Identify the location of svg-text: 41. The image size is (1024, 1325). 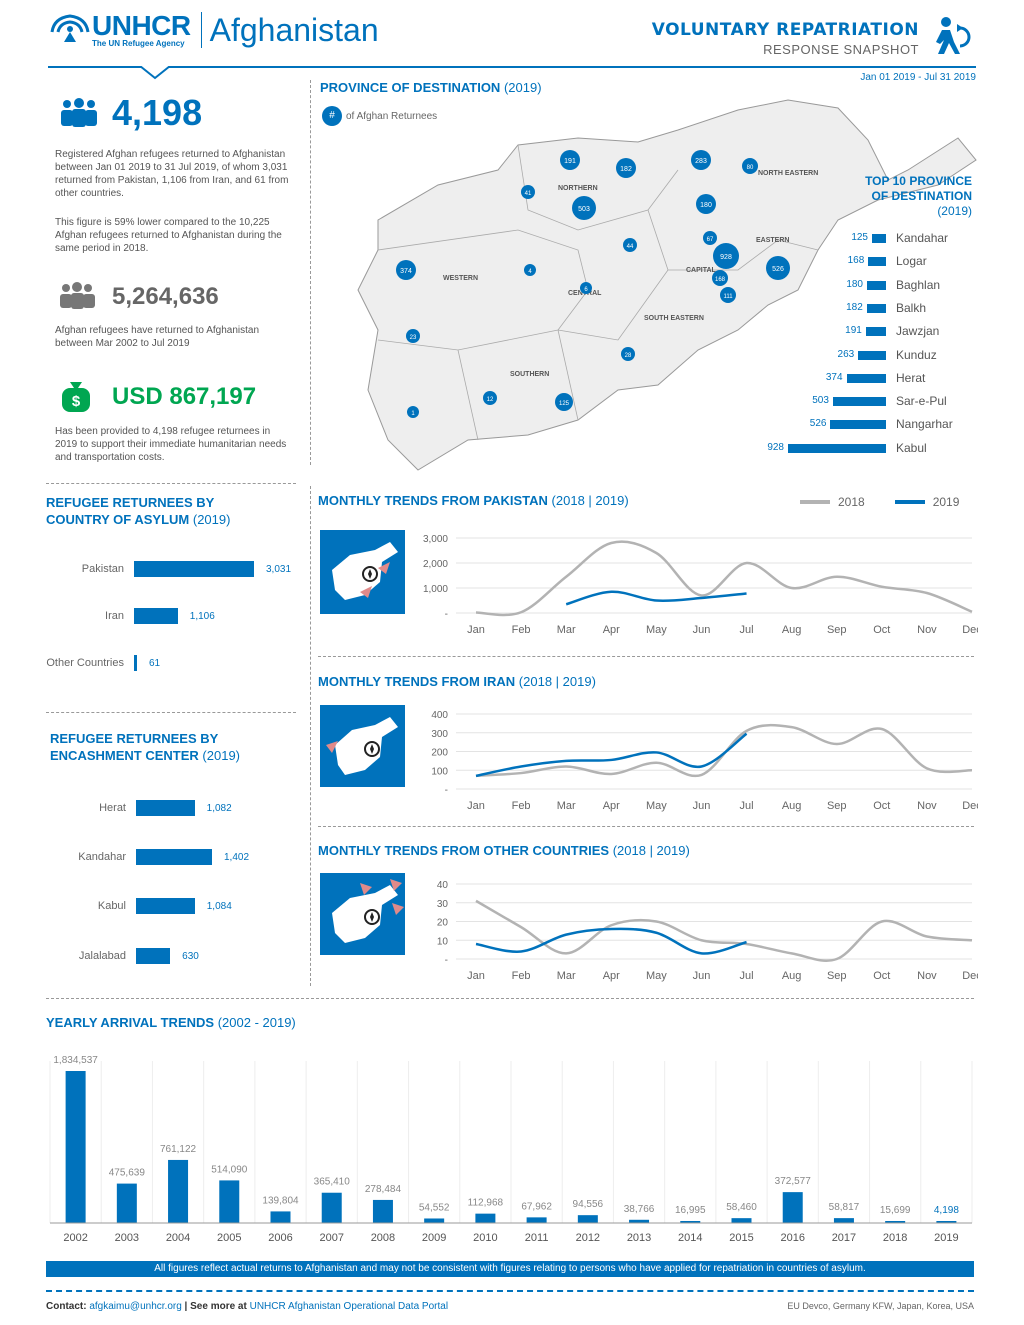
(528, 194).